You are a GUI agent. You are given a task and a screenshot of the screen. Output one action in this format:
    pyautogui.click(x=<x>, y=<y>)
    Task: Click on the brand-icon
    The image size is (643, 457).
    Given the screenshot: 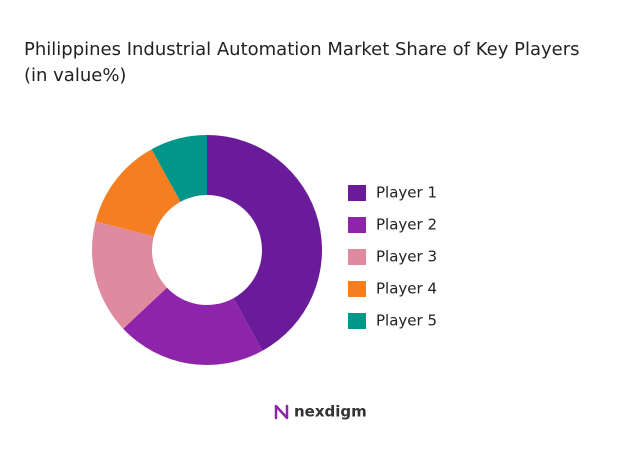 What is the action you would take?
    pyautogui.click(x=281, y=412)
    